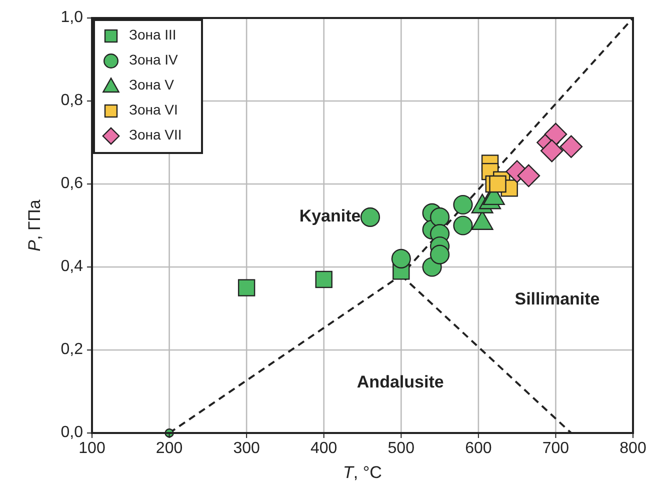 The width and height of the screenshot is (655, 501). Describe the element at coordinates (400, 382) in the screenshot. I see `annotation: Andalusite` at that location.